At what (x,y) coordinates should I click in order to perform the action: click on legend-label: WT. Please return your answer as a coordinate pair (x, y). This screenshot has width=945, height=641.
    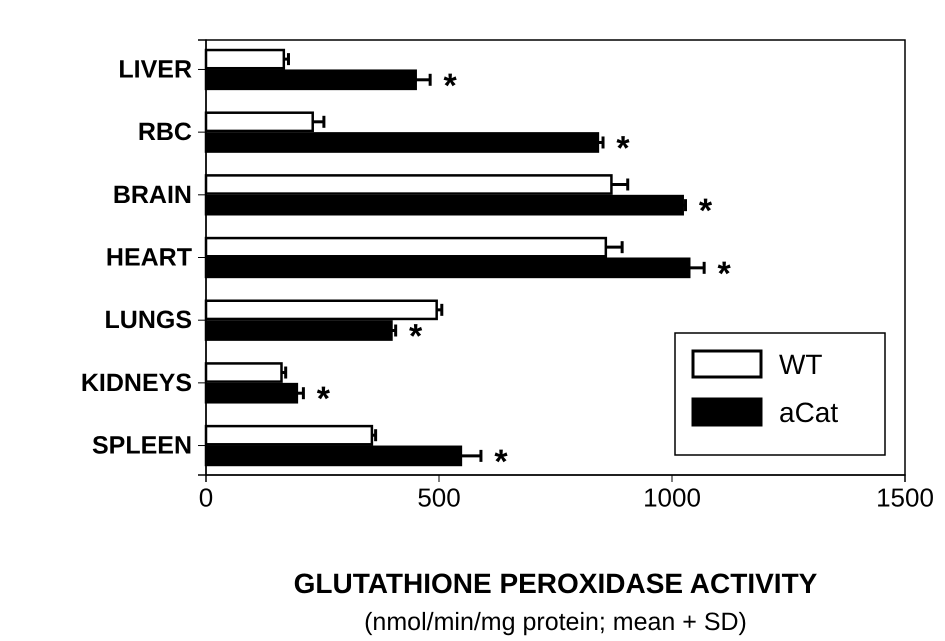
    Looking at the image, I should click on (801, 364).